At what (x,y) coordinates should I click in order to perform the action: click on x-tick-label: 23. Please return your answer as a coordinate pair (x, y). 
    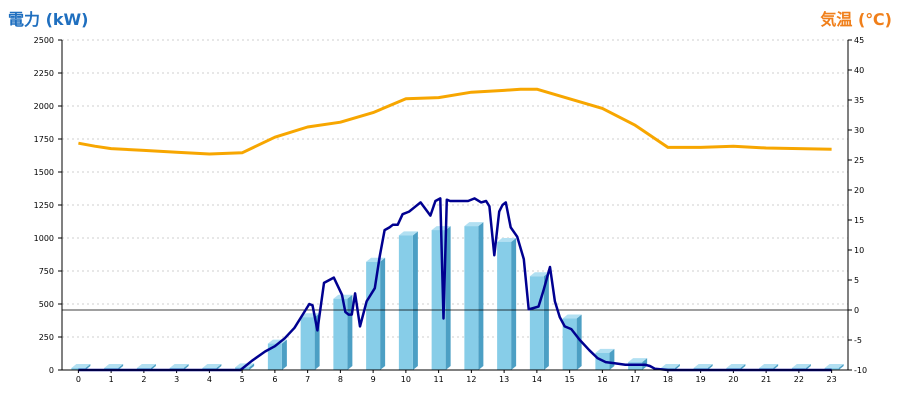
    Looking at the image, I should click on (832, 379).